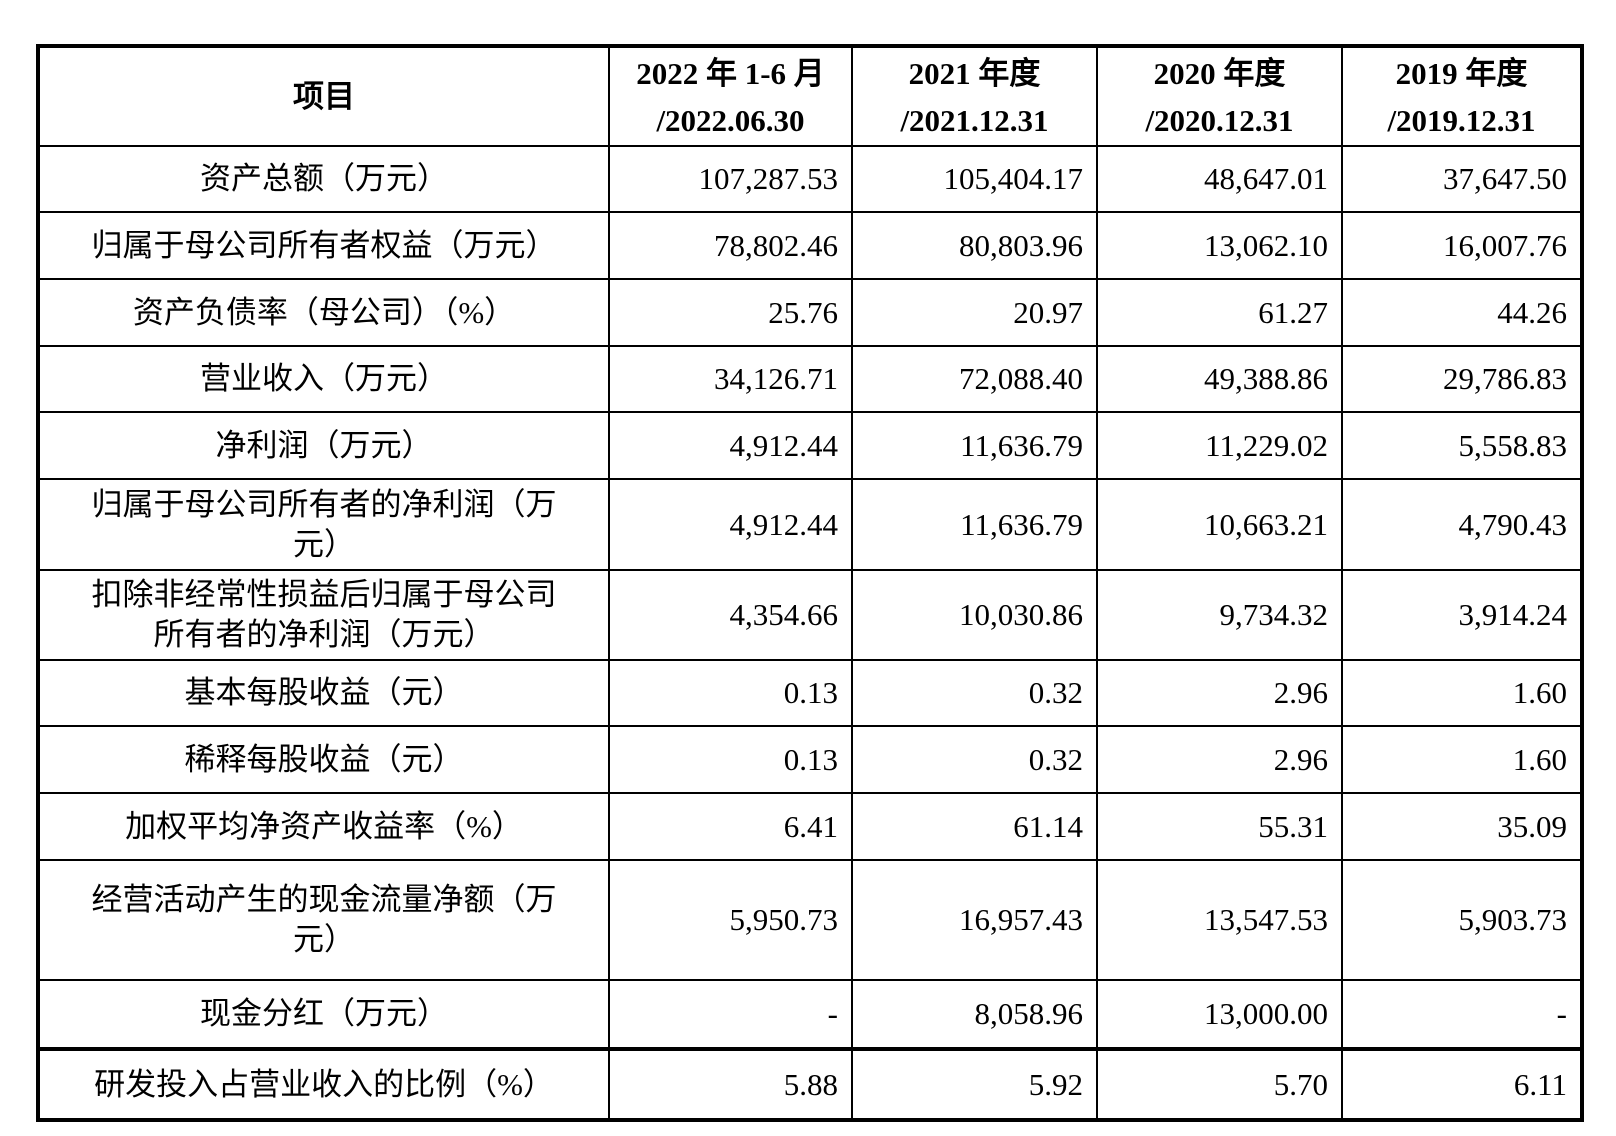 The height and width of the screenshot is (1136, 1616). Describe the element at coordinates (974, 826) in the screenshot. I see `cell-value: 61.14` at that location.